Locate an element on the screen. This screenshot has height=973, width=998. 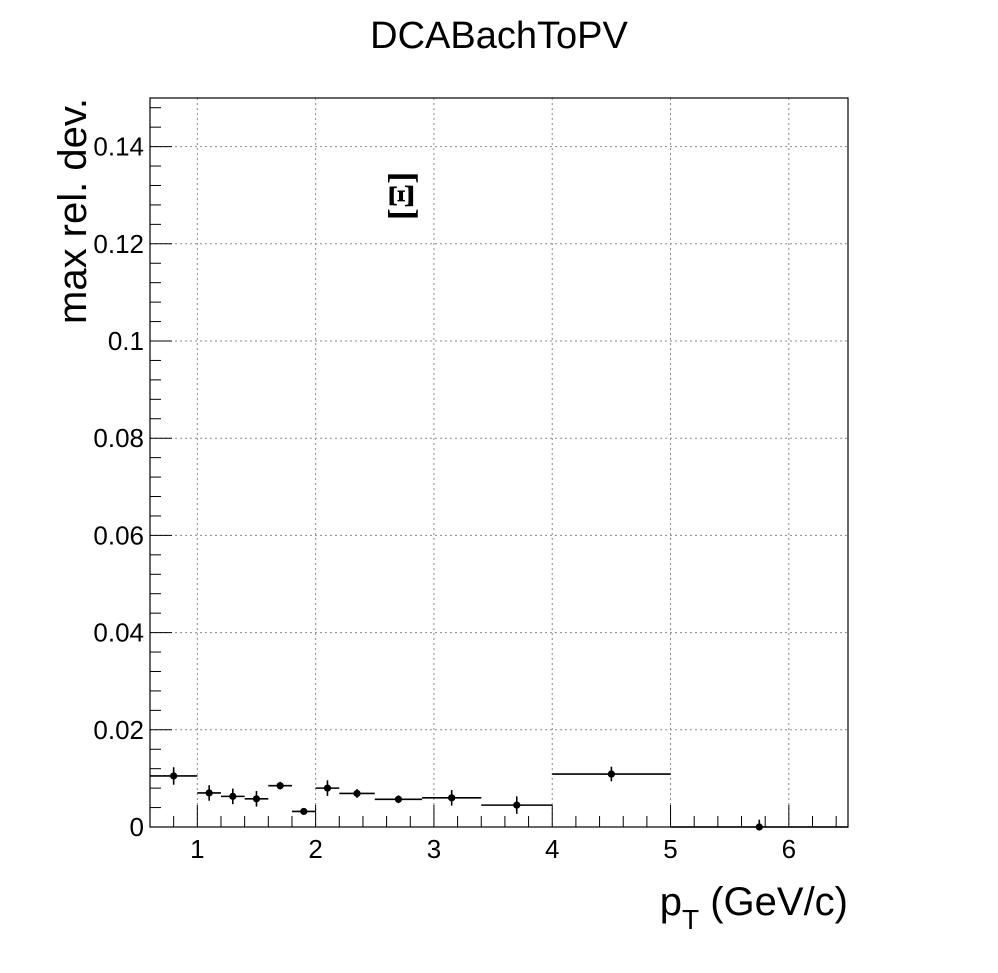
y-tick-label: 0.14 is located at coordinates (118, 147).